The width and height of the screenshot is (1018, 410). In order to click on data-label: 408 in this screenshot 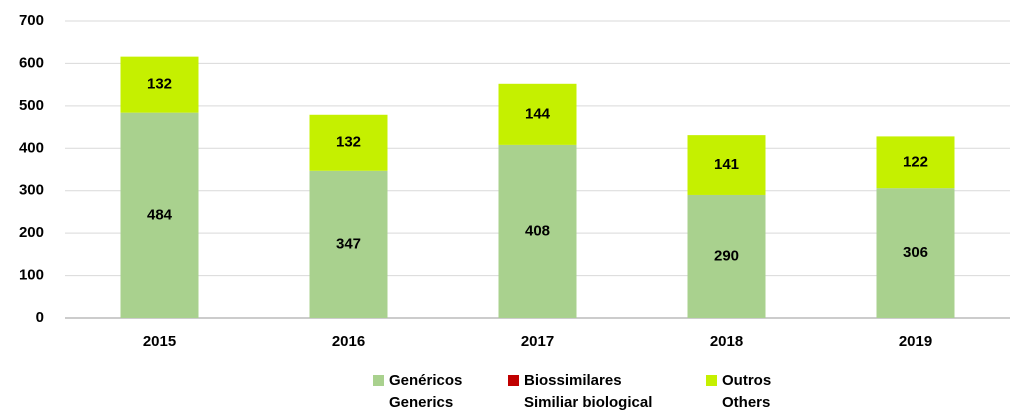, I will do `click(537, 230)`.